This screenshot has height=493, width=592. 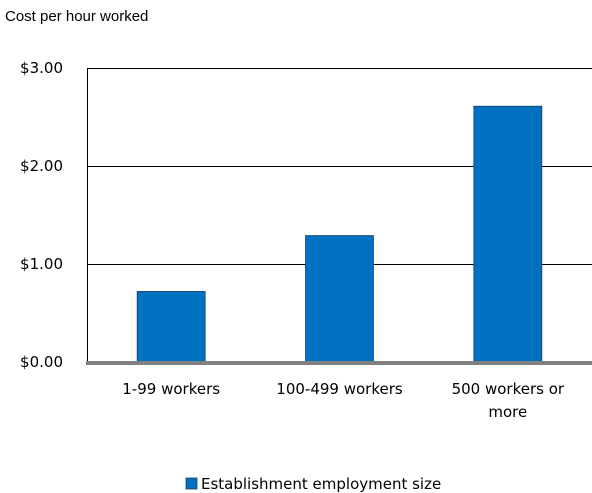 What do you see at coordinates (41, 166) in the screenshot?
I see `y-tick-label: $2.00` at bounding box center [41, 166].